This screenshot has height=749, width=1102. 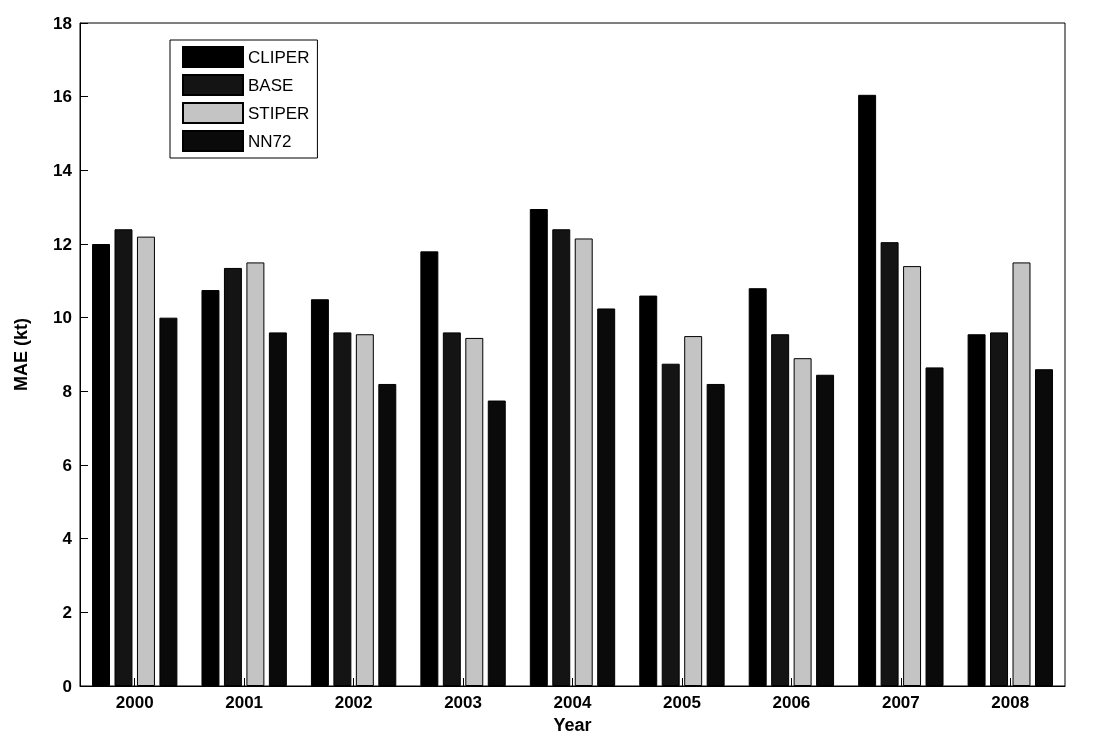 What do you see at coordinates (62, 23) in the screenshot?
I see `y-tick-label: 18` at bounding box center [62, 23].